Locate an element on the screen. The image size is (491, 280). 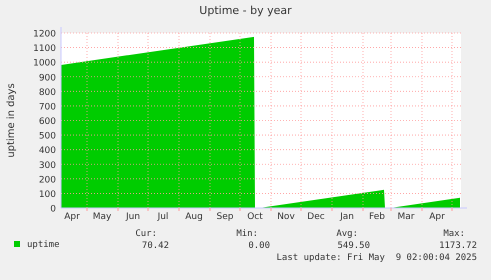
text: Min: is located at coordinates (247, 234).